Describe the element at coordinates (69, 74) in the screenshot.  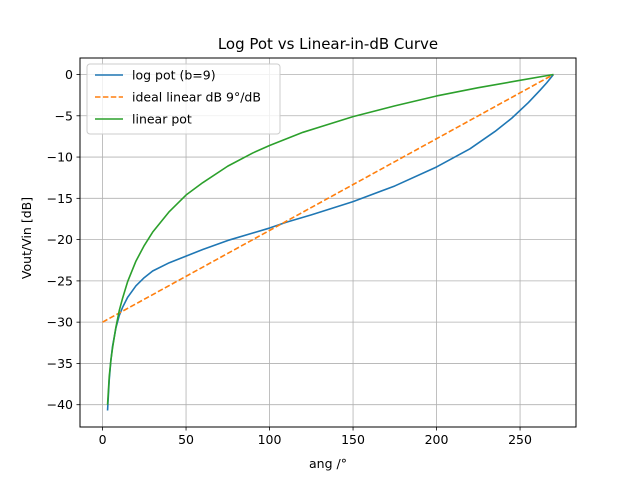
I see `y-tick-label: 0` at that location.